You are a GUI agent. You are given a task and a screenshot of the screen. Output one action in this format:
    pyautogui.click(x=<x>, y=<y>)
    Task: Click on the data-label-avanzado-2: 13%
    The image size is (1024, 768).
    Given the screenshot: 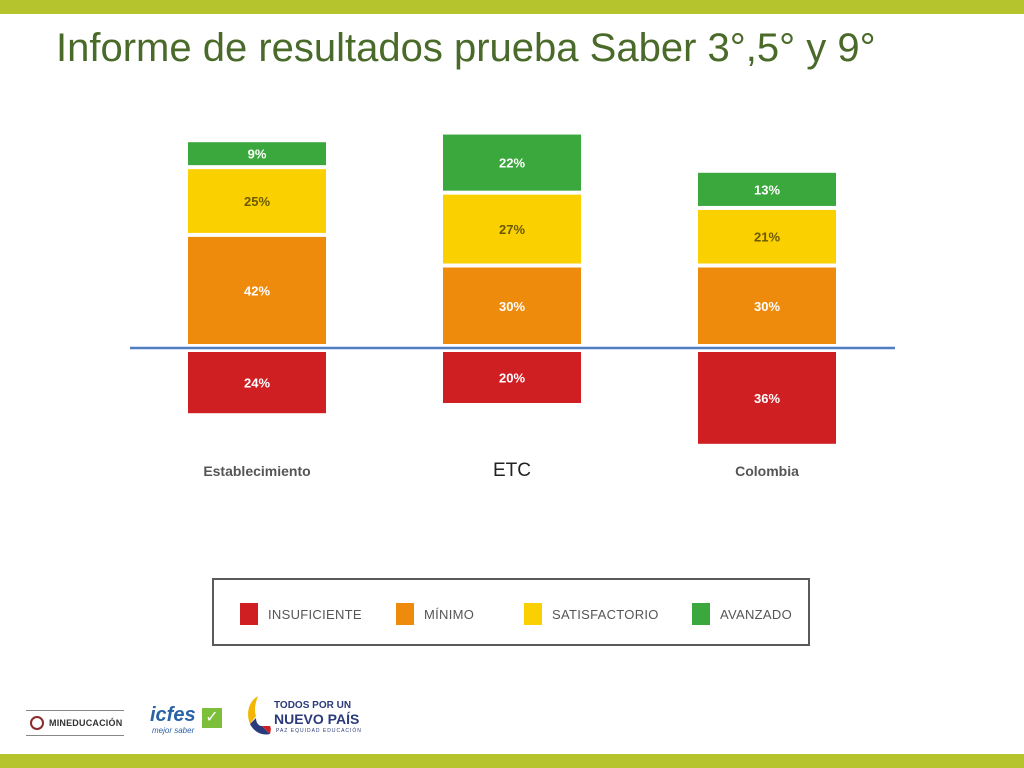 What is the action you would take?
    pyautogui.click(x=767, y=189)
    